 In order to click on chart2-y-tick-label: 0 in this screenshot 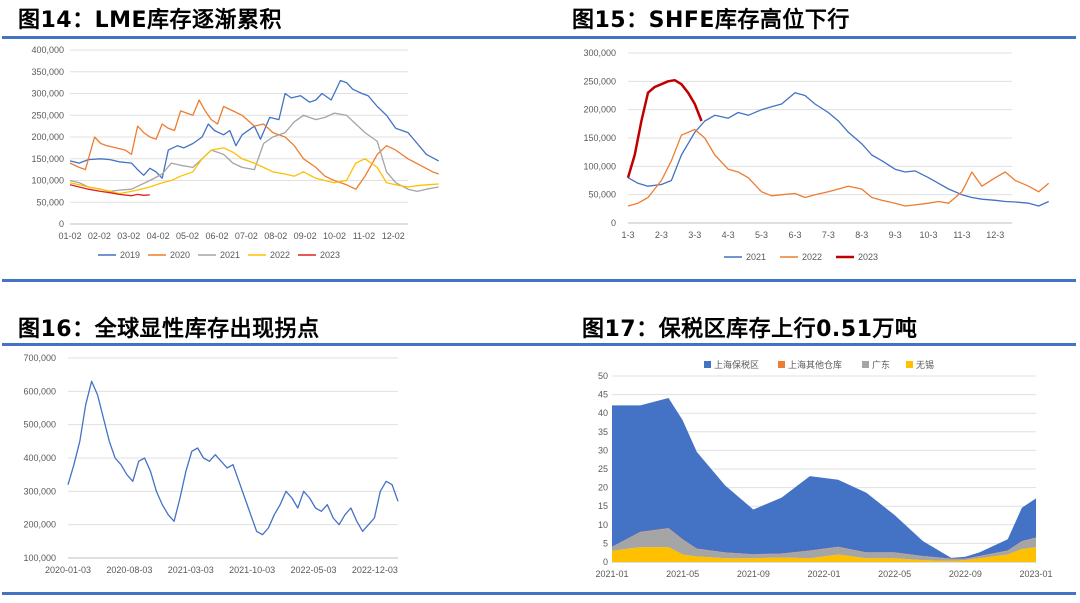, I will do `click(613, 223)`.